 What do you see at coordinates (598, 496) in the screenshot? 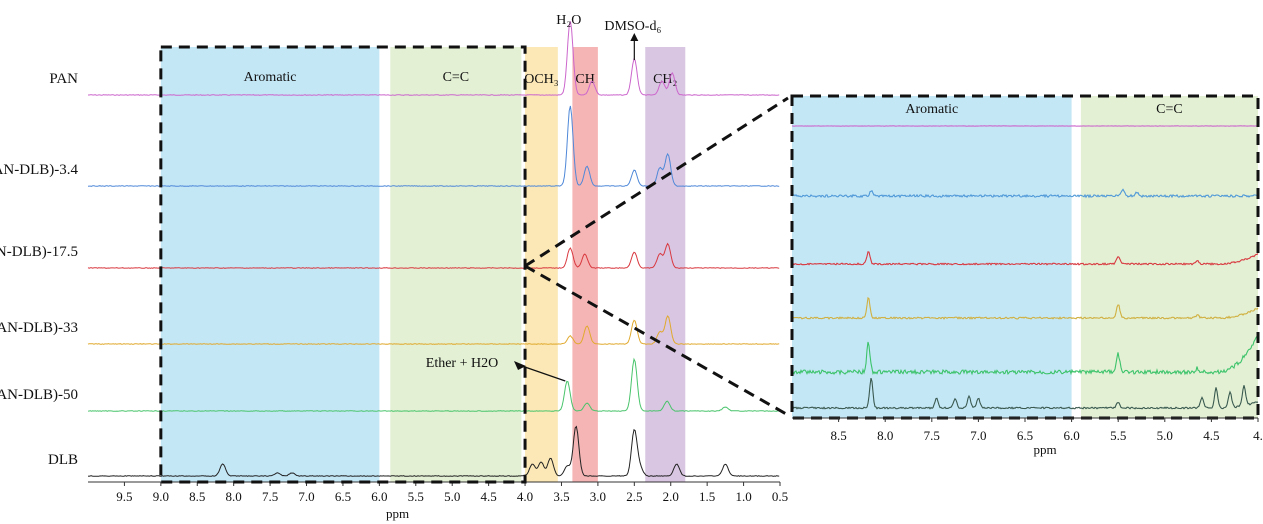
I see `x-tick-label-13: 3.0` at bounding box center [598, 496].